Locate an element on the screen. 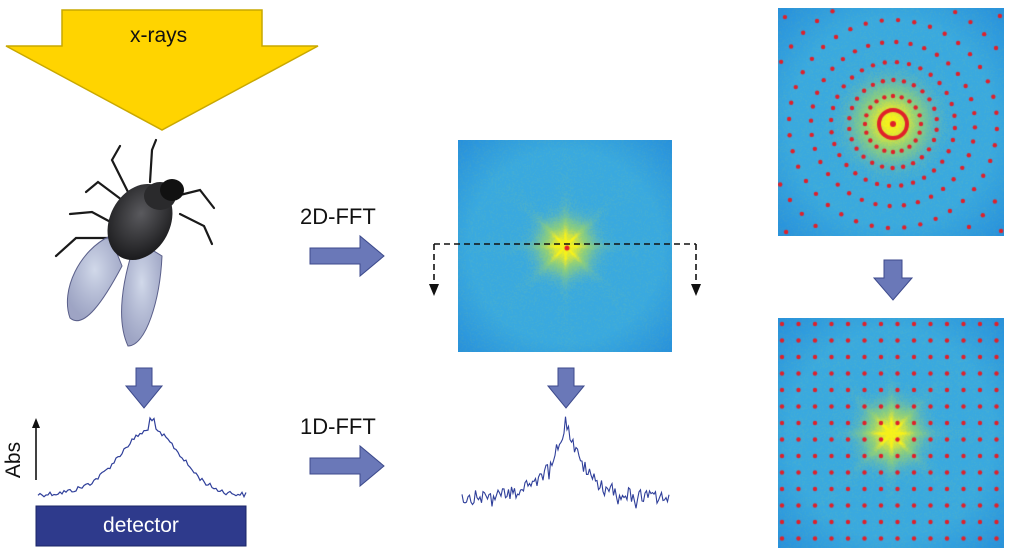 This screenshot has height=555, width=1014. xray-label: x-rays is located at coordinates (159, 35).